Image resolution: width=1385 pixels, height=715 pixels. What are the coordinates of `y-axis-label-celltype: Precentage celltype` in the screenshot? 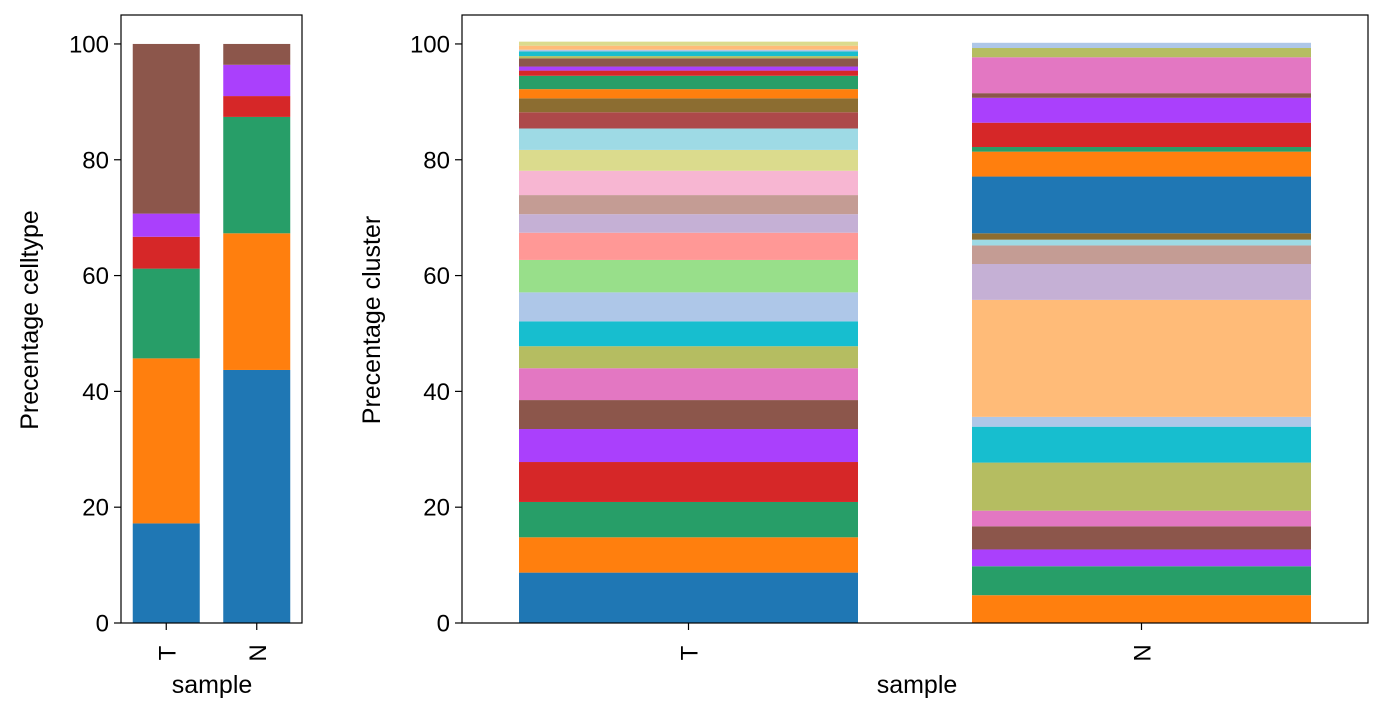 It's located at (30, 320).